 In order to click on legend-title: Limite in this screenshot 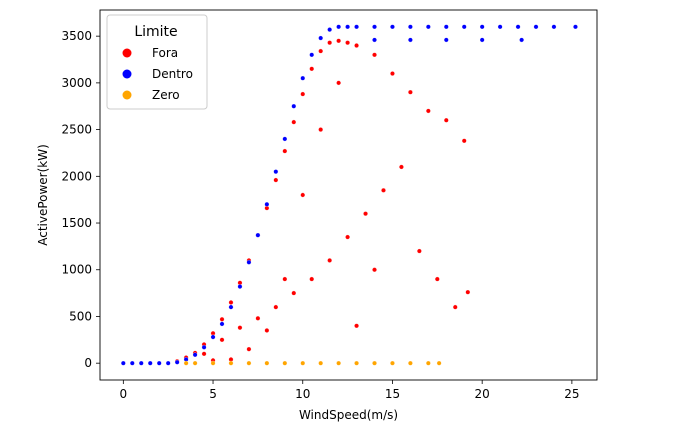, I will do `click(155, 32)`.